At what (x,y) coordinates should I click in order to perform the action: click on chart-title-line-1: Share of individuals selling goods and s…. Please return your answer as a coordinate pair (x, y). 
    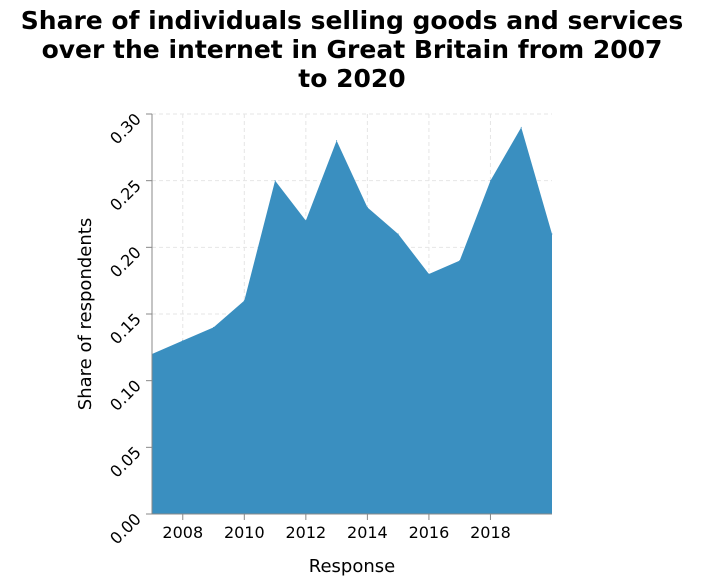
    Looking at the image, I should click on (352, 20).